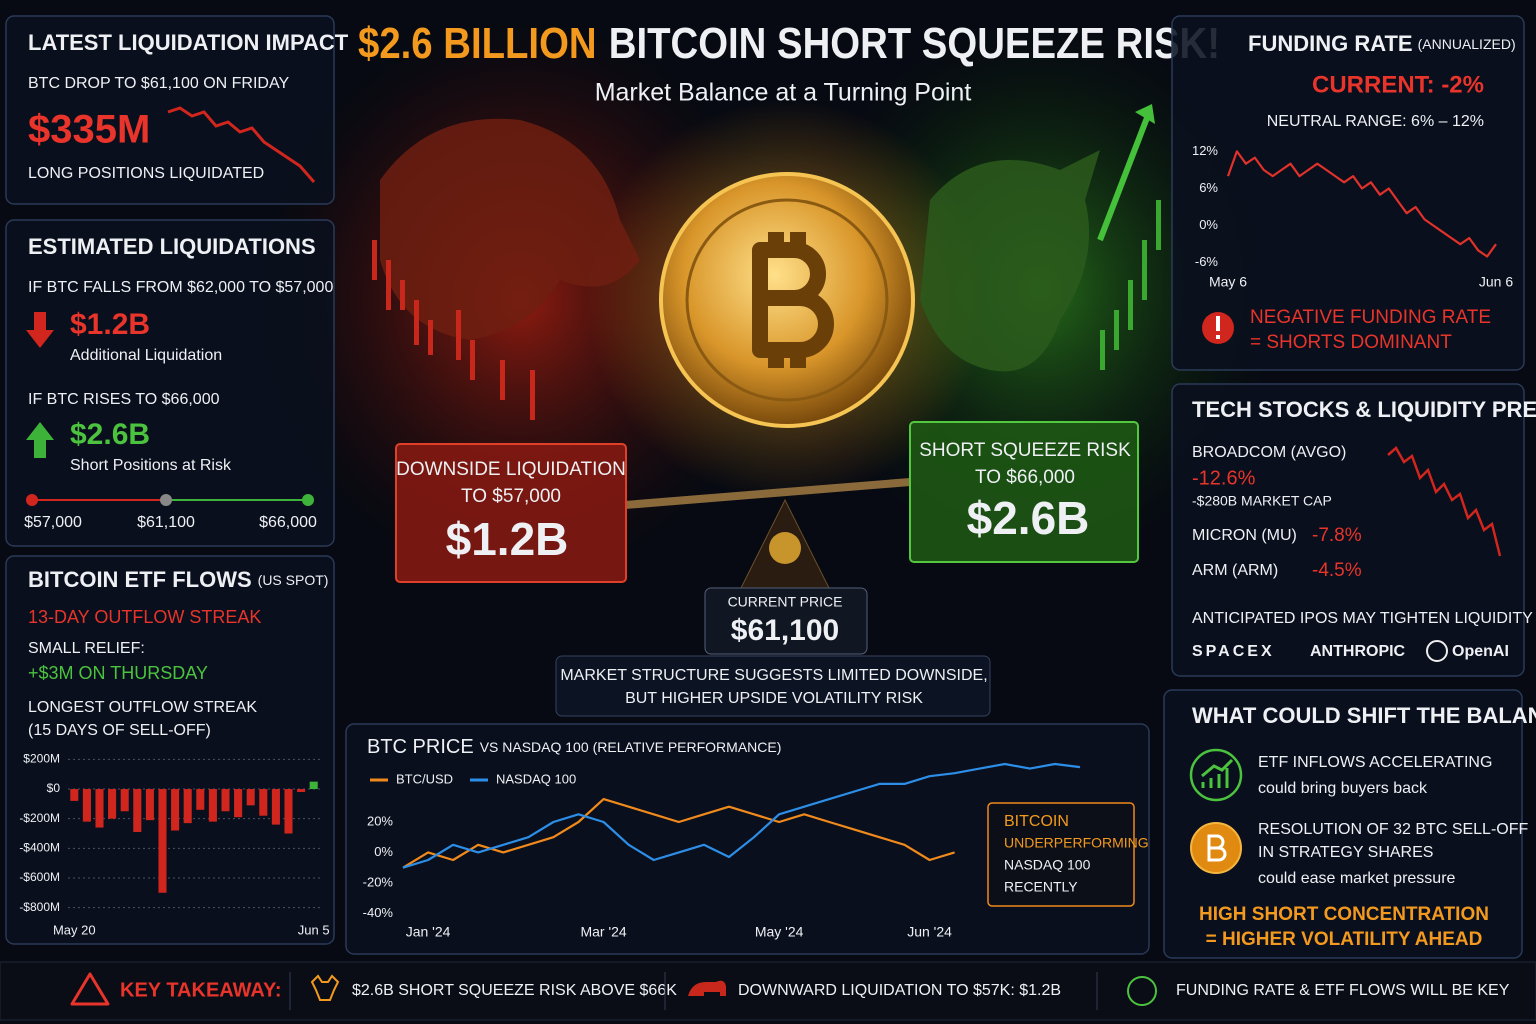  What do you see at coordinates (39, 877) in the screenshot?
I see `y-tick-label: -$600M` at bounding box center [39, 877].